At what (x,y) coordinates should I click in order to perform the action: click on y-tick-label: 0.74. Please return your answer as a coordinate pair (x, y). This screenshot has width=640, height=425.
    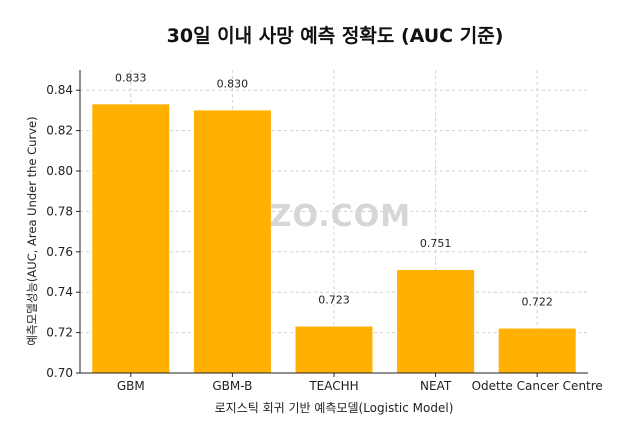
    Looking at the image, I should click on (59, 292).